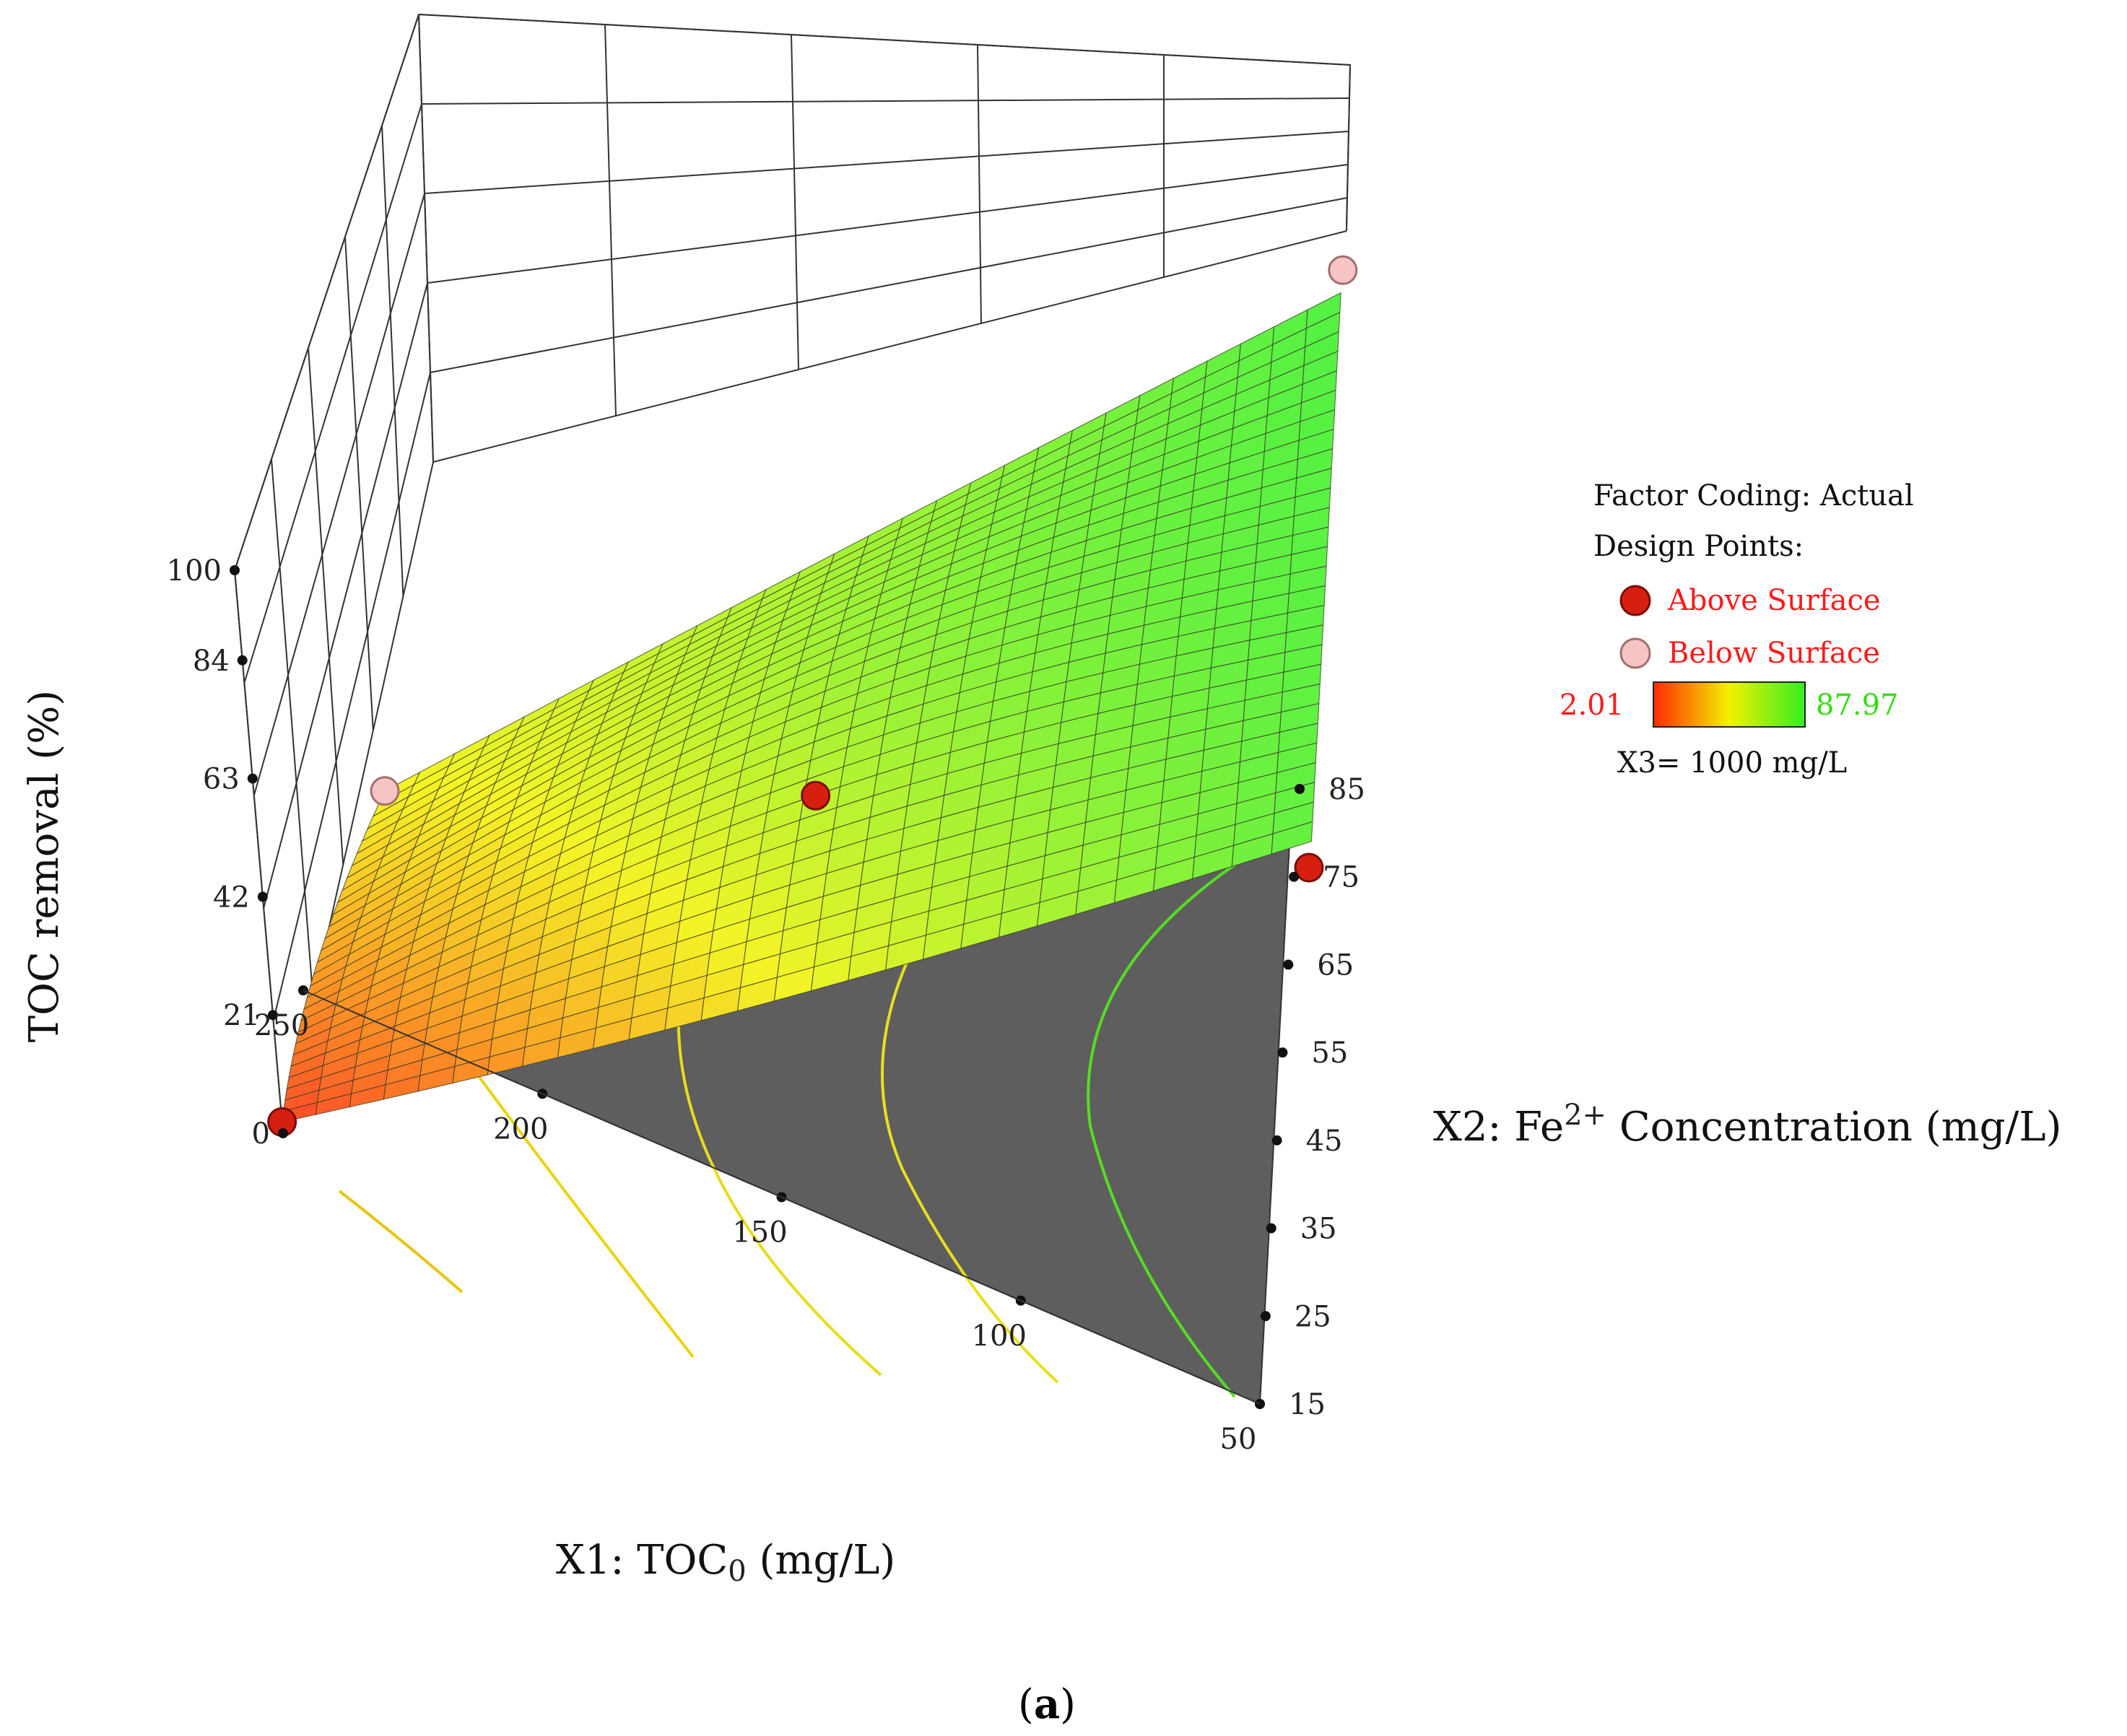 This screenshot has height=1736, width=2127. What do you see at coordinates (1329, 1053) in the screenshot?
I see `x2-tick-label: 55` at bounding box center [1329, 1053].